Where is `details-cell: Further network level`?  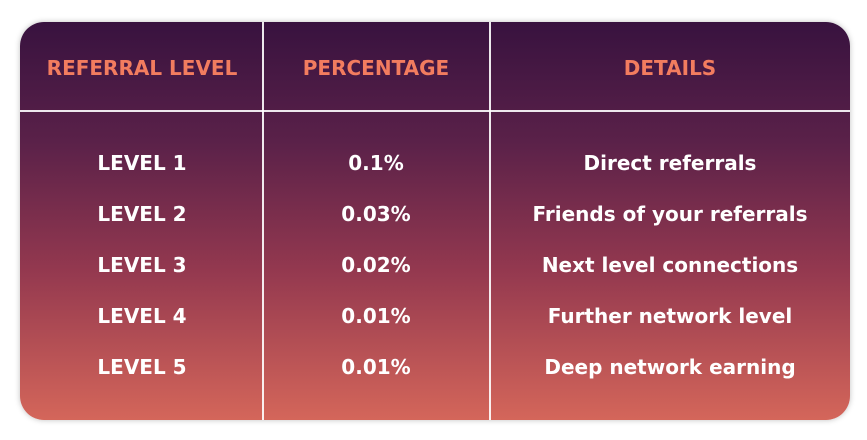
details-cell: Further network level is located at coordinates (670, 316).